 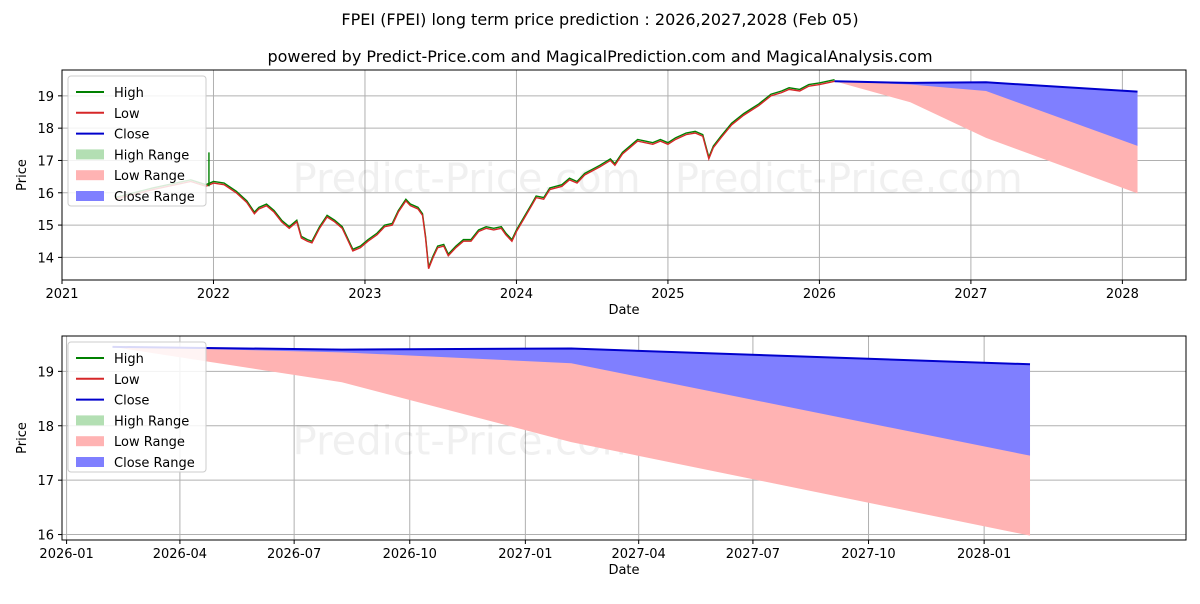 I want to click on x-tick-label: 2024, so click(x=516, y=294).